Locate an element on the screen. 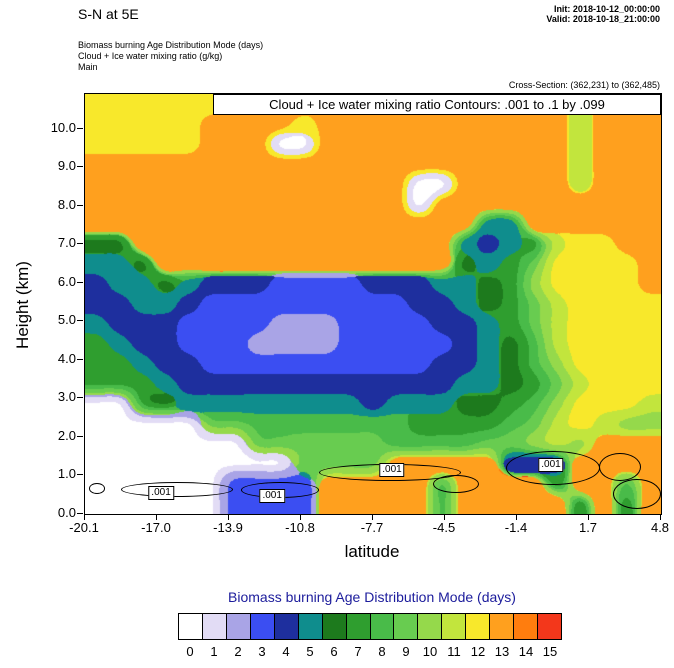  colorbar-tick-label: 15 is located at coordinates (550, 651).